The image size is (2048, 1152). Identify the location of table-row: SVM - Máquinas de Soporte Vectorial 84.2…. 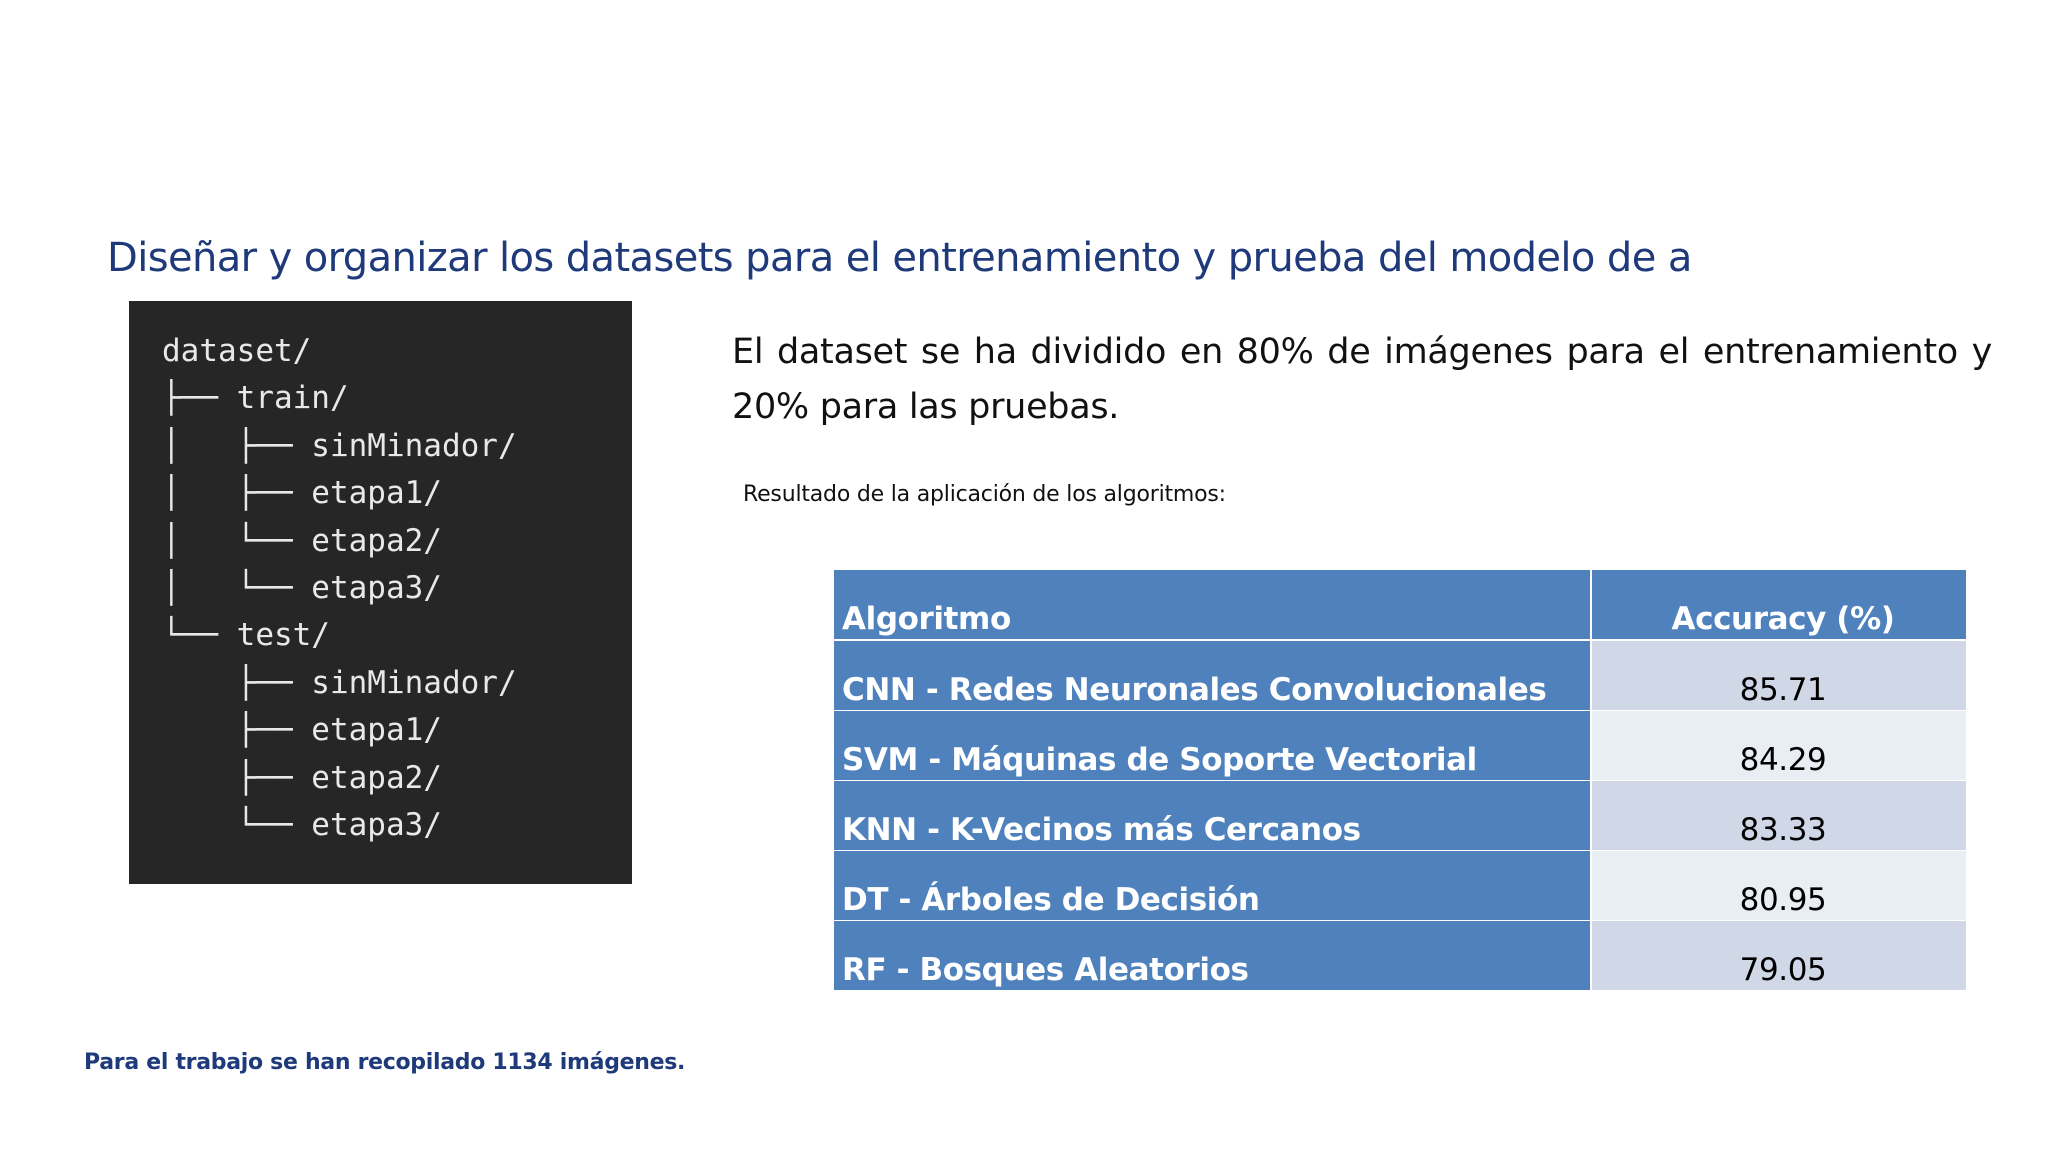
(1400, 744).